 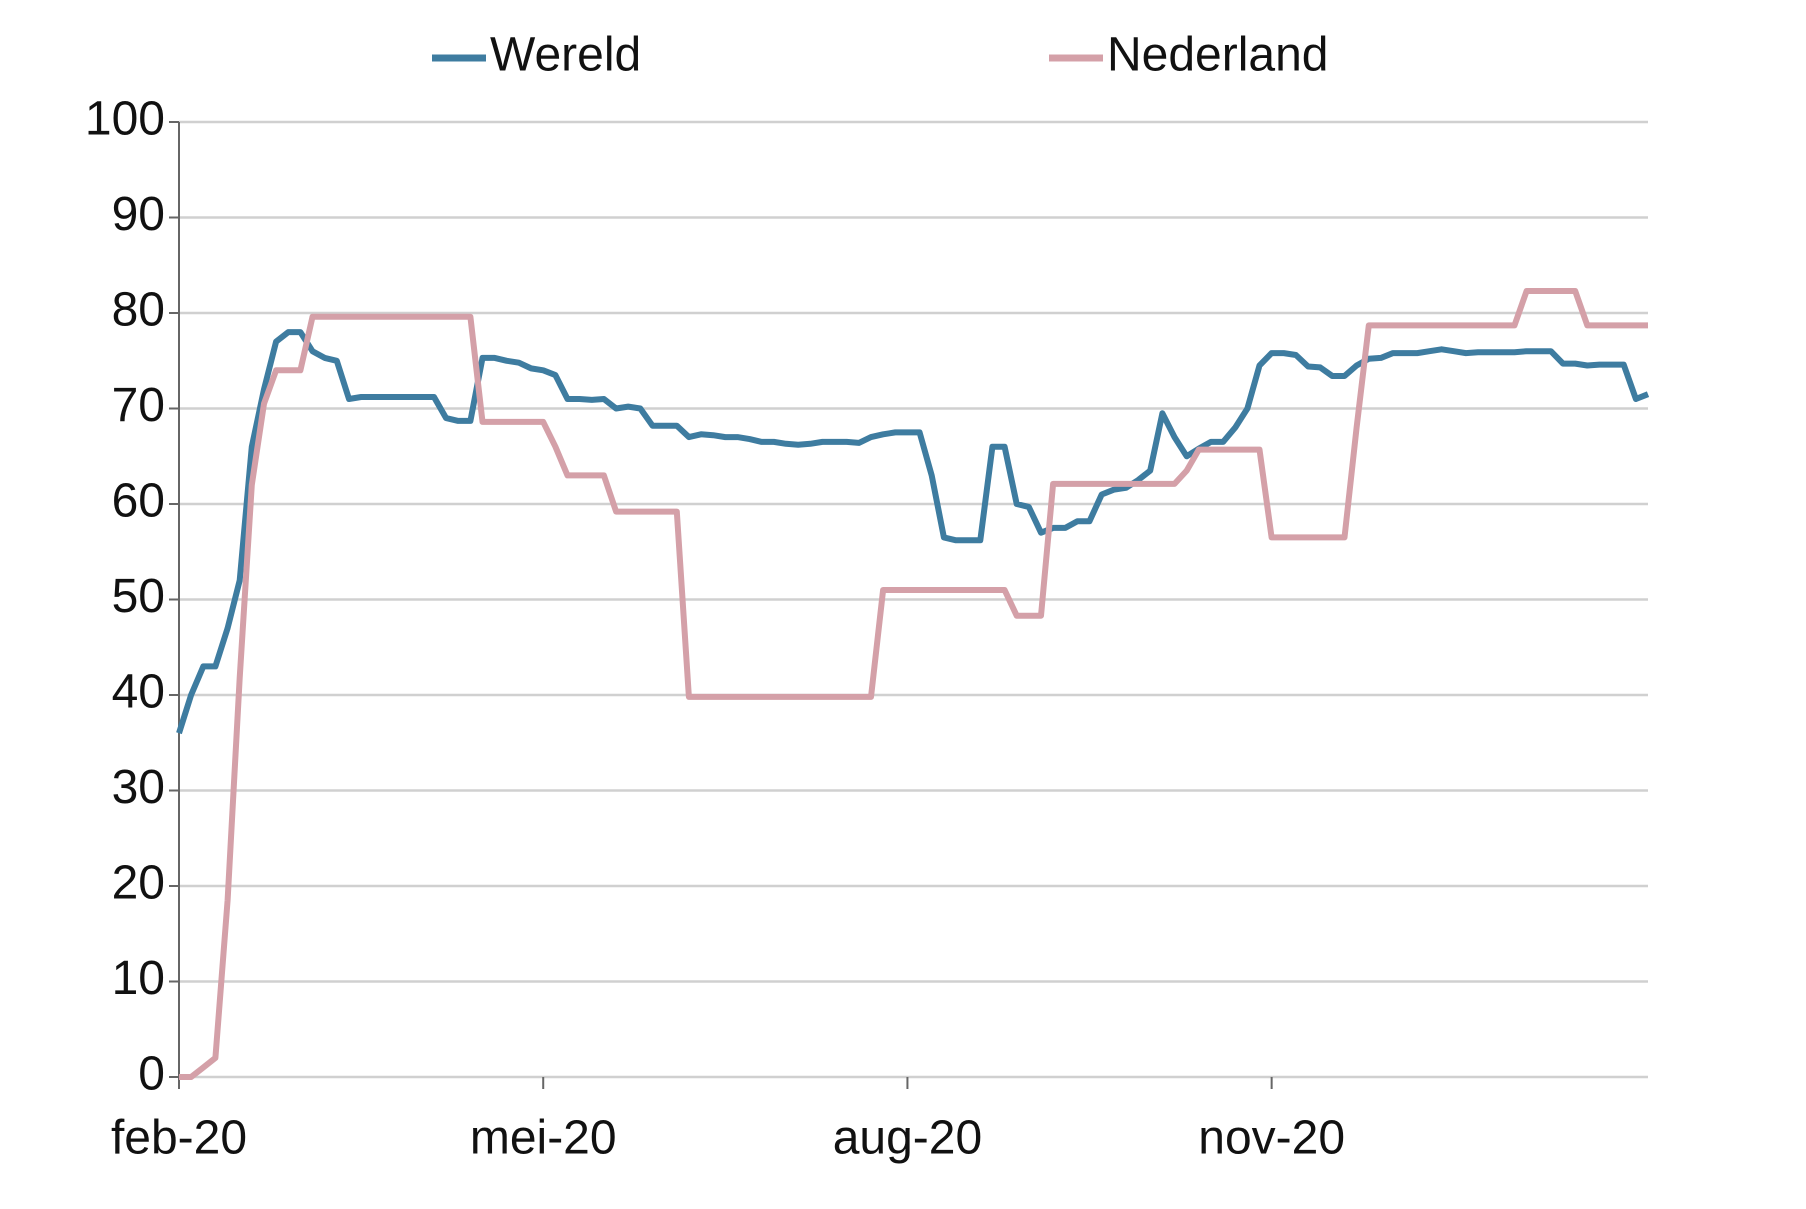 I want to click on legend-label: Nederland, so click(x=1217, y=55).